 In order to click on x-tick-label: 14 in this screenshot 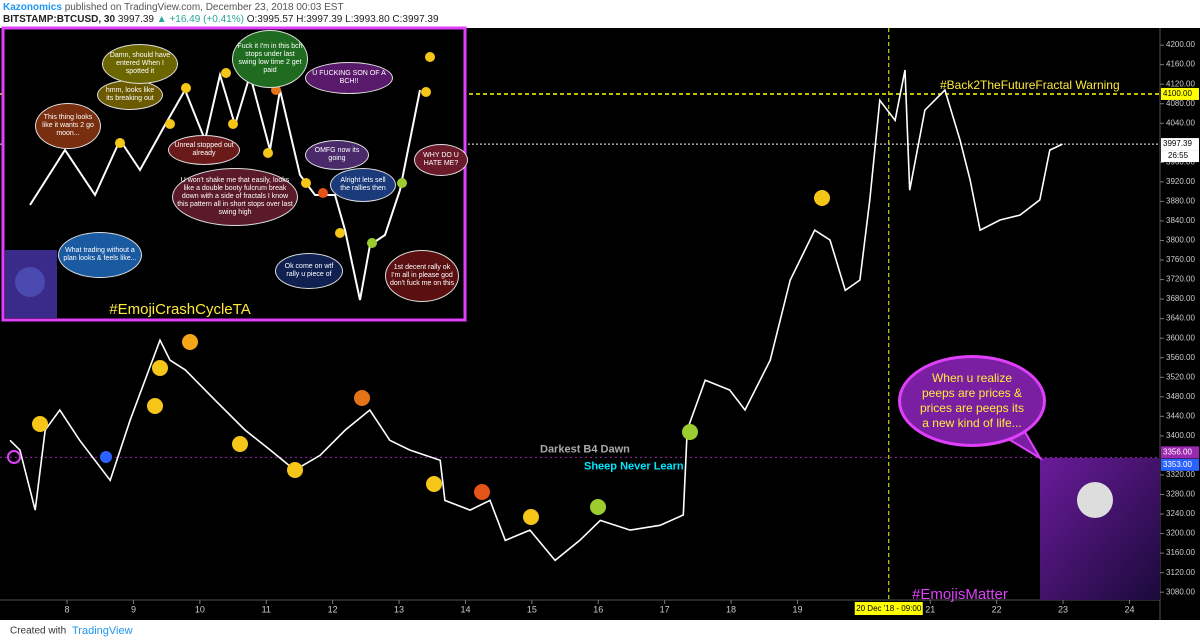, I will do `click(465, 609)`.